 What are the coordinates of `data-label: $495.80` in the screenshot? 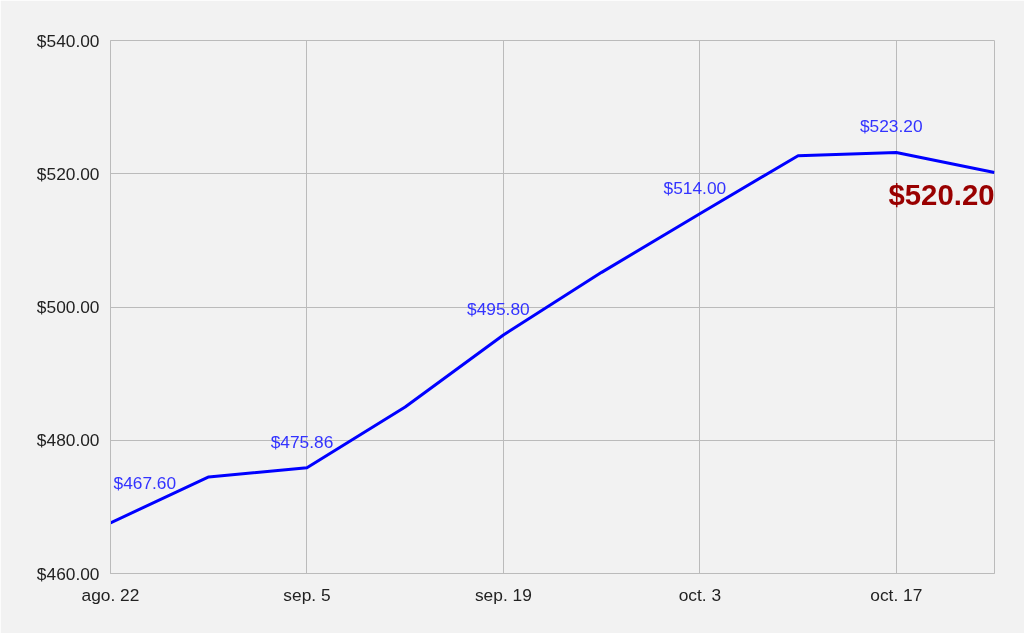 It's located at (498, 308).